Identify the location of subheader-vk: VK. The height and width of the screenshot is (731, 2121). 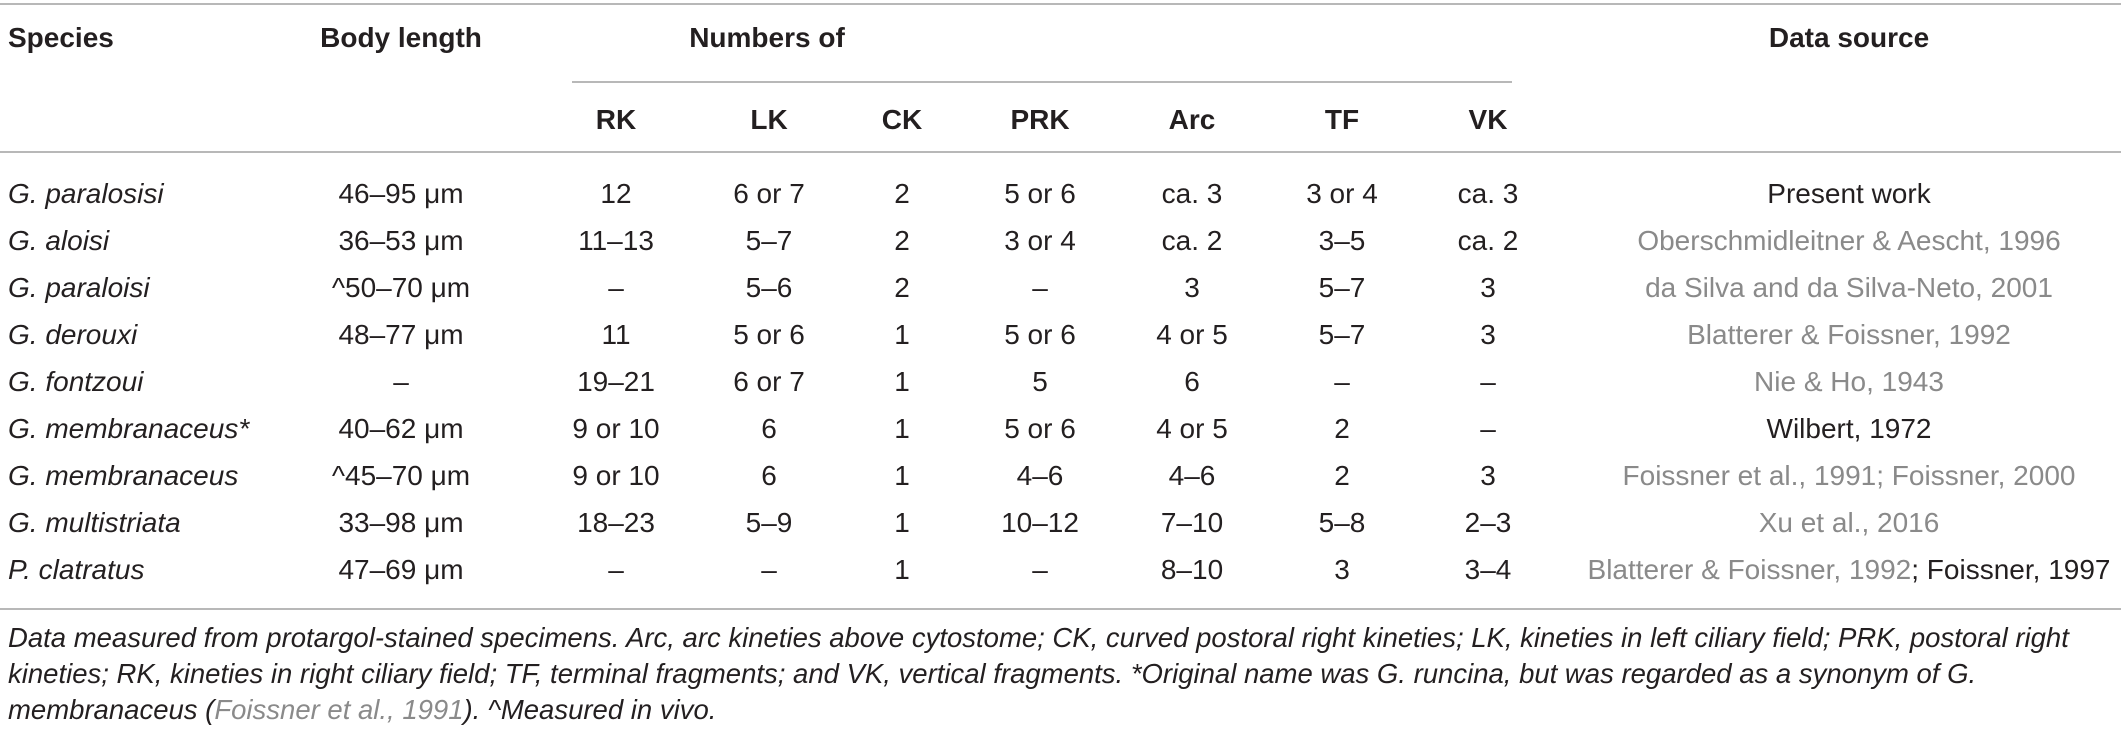
(1488, 119).